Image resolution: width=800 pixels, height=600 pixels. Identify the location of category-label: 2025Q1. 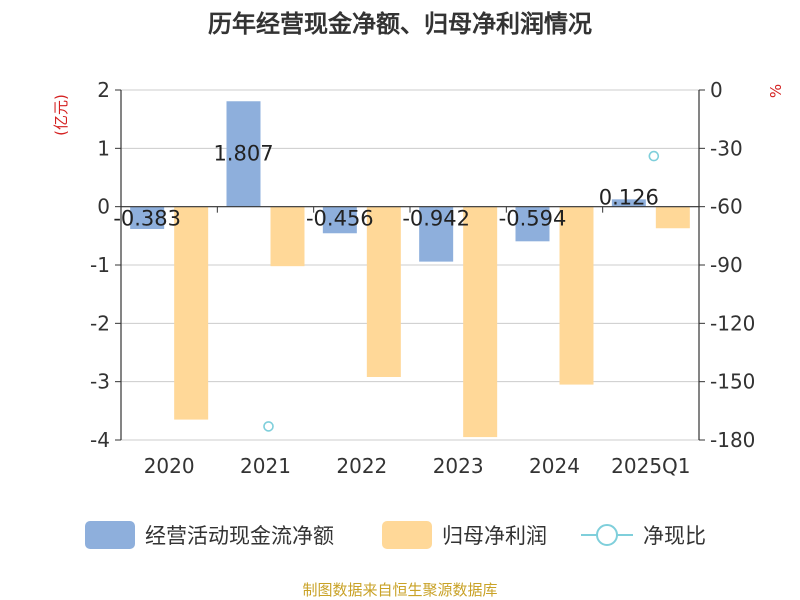
(650, 466).